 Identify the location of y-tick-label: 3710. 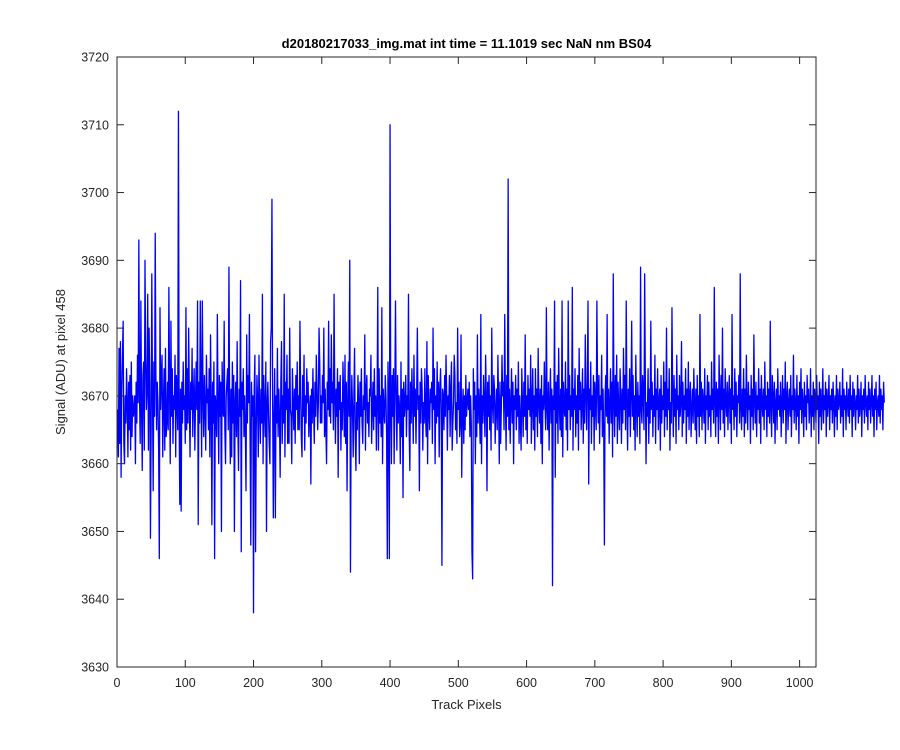
(95, 125).